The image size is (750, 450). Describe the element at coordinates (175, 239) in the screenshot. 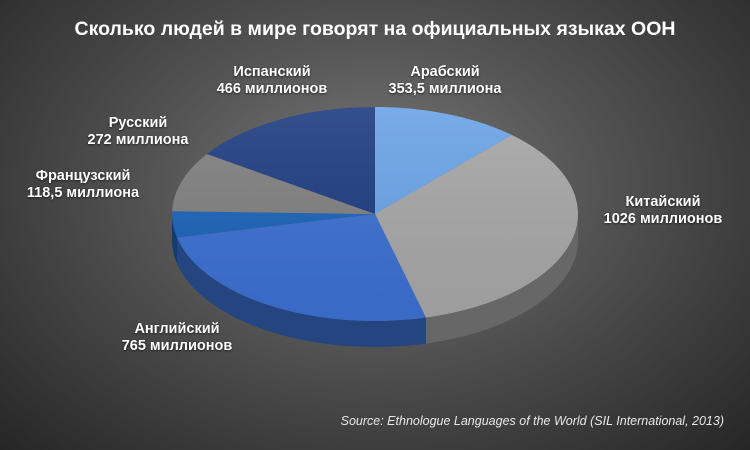

I see `slice-side-french` at that location.